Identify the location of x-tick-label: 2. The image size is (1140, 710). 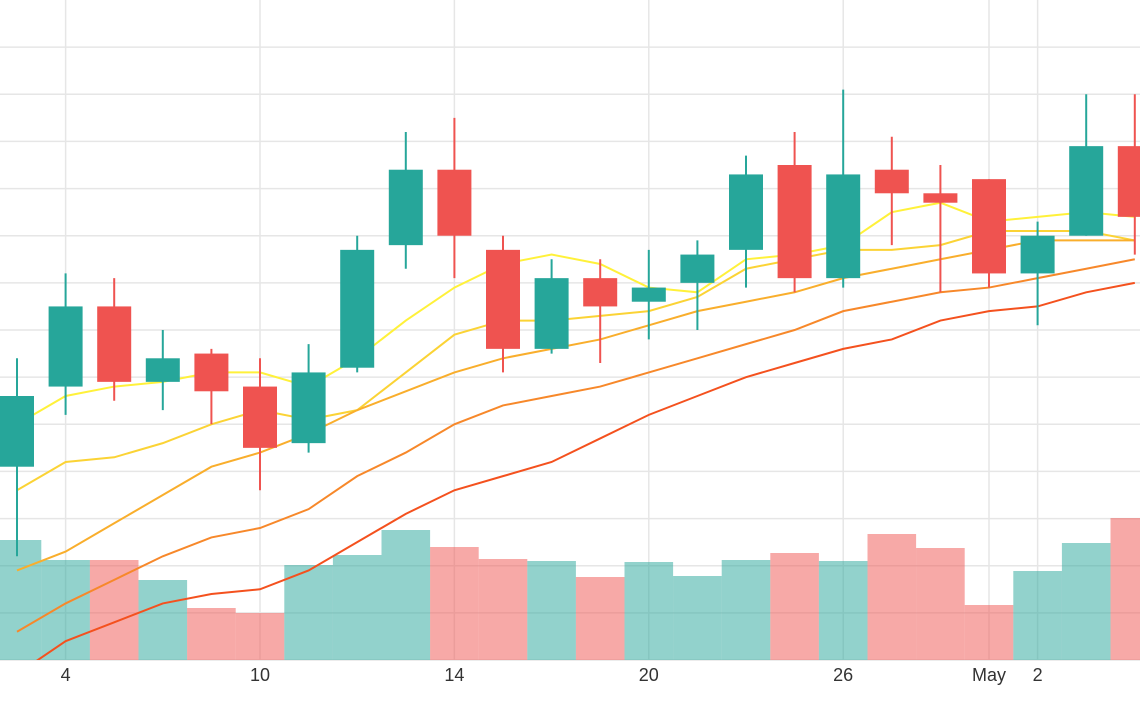
(1038, 675).